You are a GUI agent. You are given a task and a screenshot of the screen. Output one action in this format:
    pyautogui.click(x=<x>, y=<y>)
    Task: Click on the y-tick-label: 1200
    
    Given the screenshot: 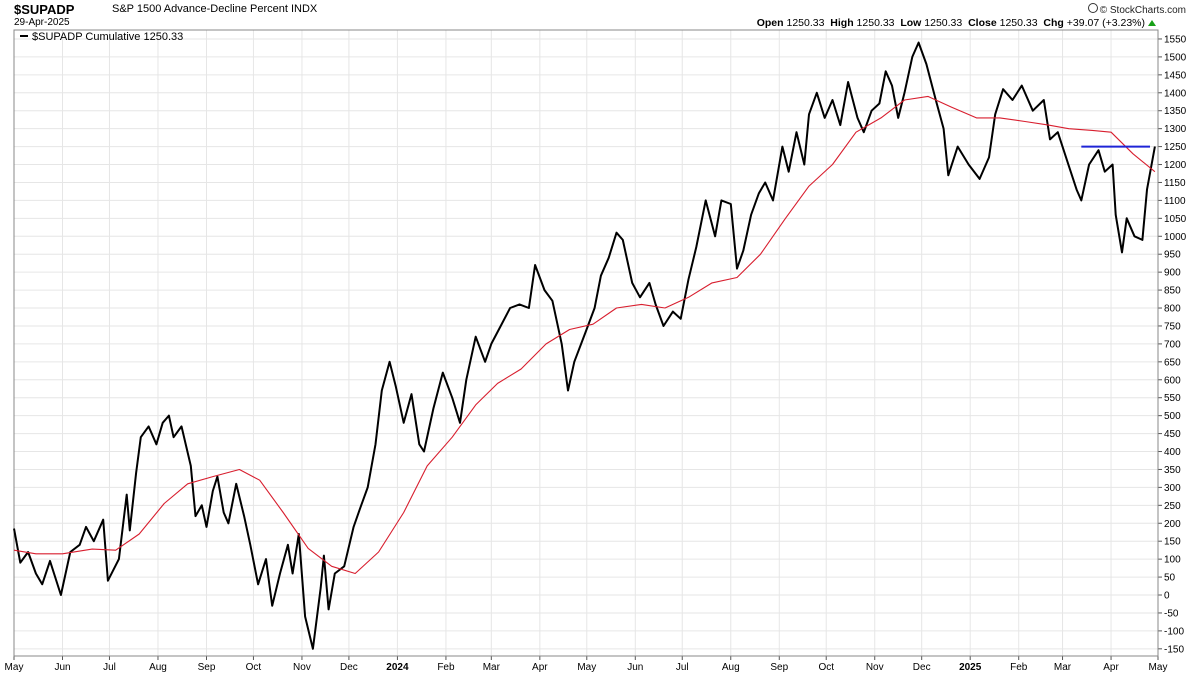 What is the action you would take?
    pyautogui.click(x=1175, y=165)
    